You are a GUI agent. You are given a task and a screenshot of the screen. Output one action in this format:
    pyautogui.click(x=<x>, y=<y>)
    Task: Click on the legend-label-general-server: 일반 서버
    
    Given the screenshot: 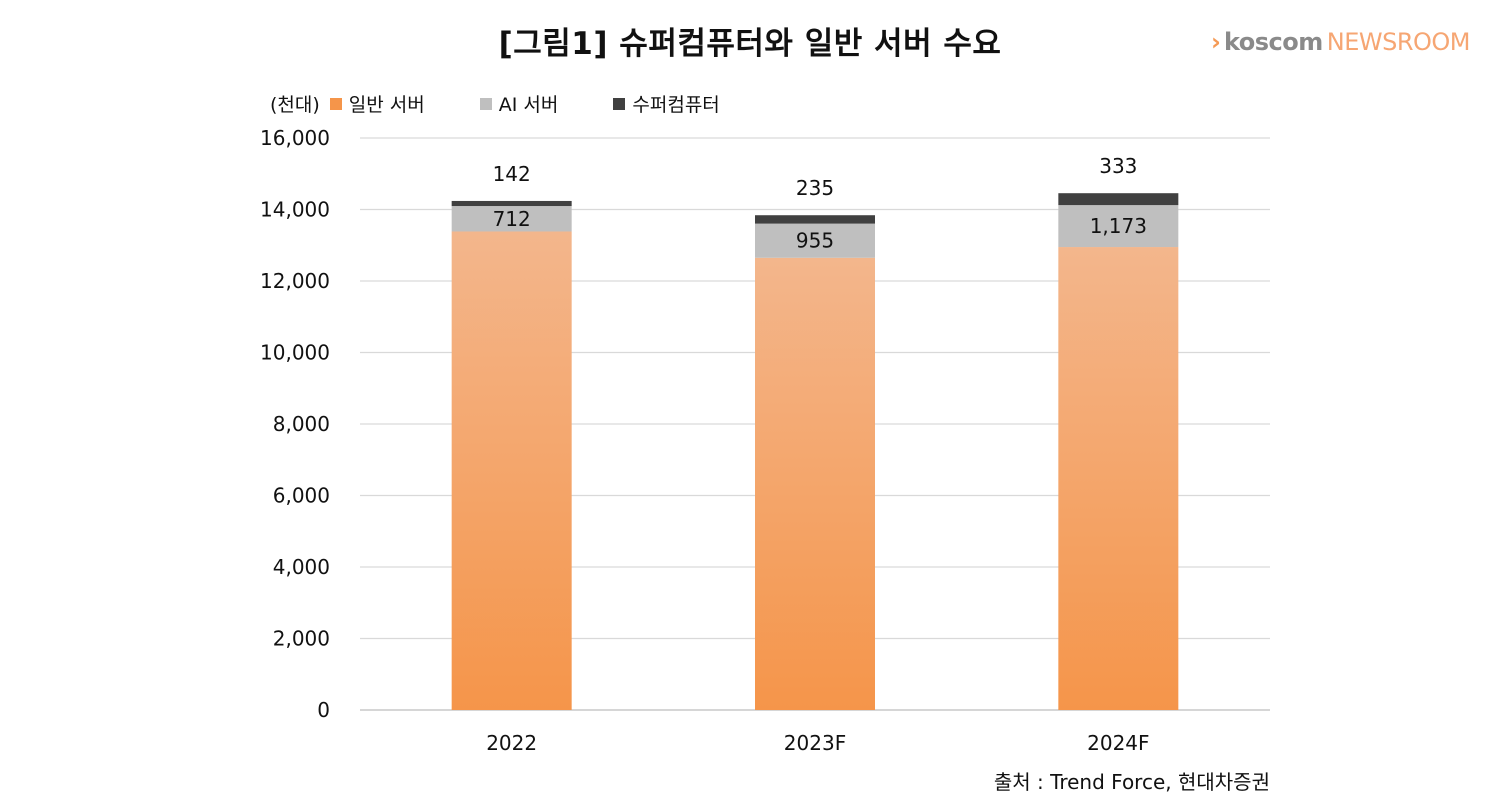 What is the action you would take?
    pyautogui.click(x=386, y=105)
    